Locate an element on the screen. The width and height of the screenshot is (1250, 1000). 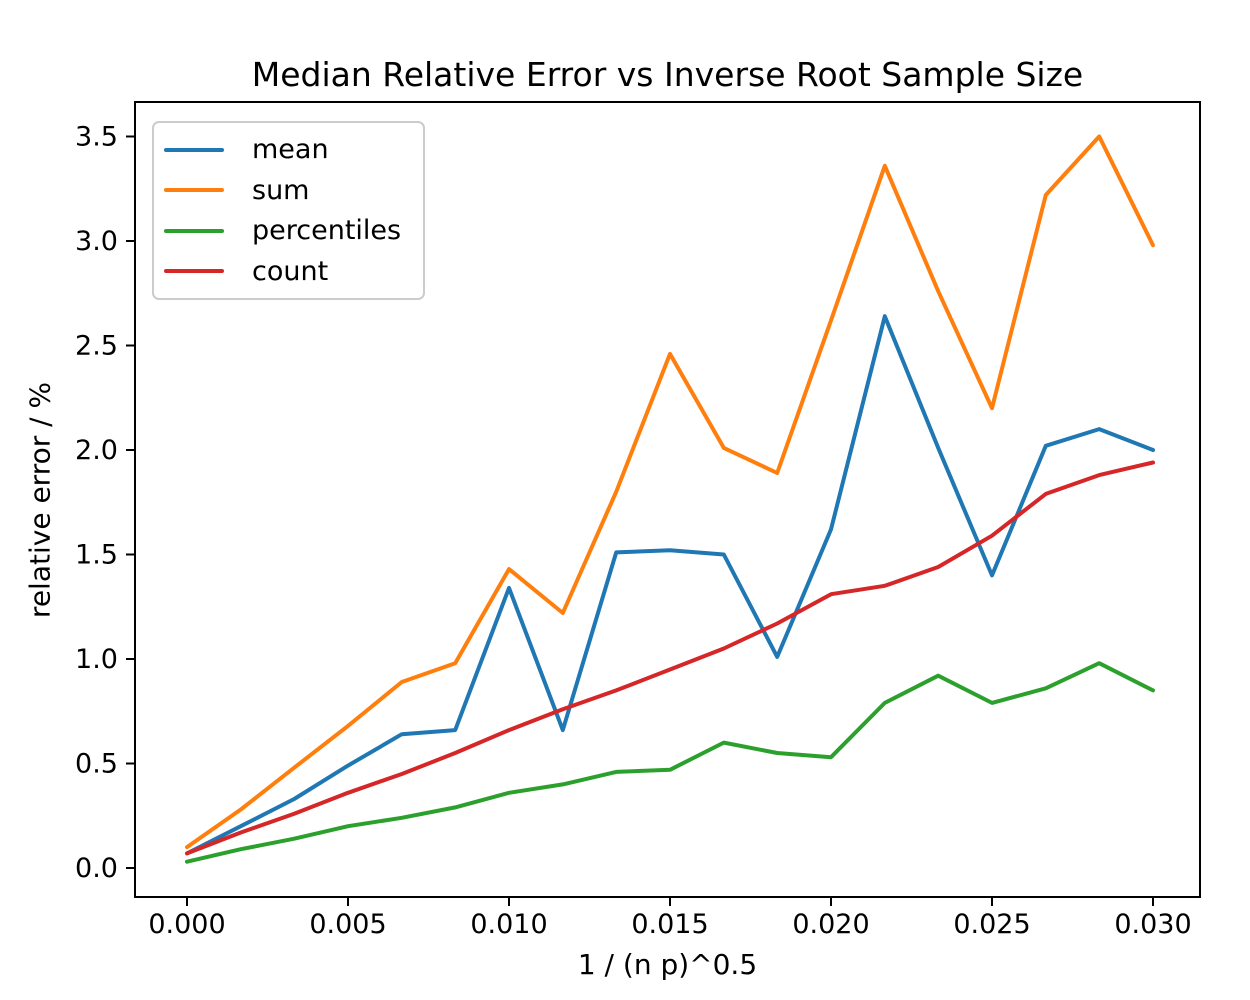
y-tick-label: 3.0 is located at coordinates (96, 241).